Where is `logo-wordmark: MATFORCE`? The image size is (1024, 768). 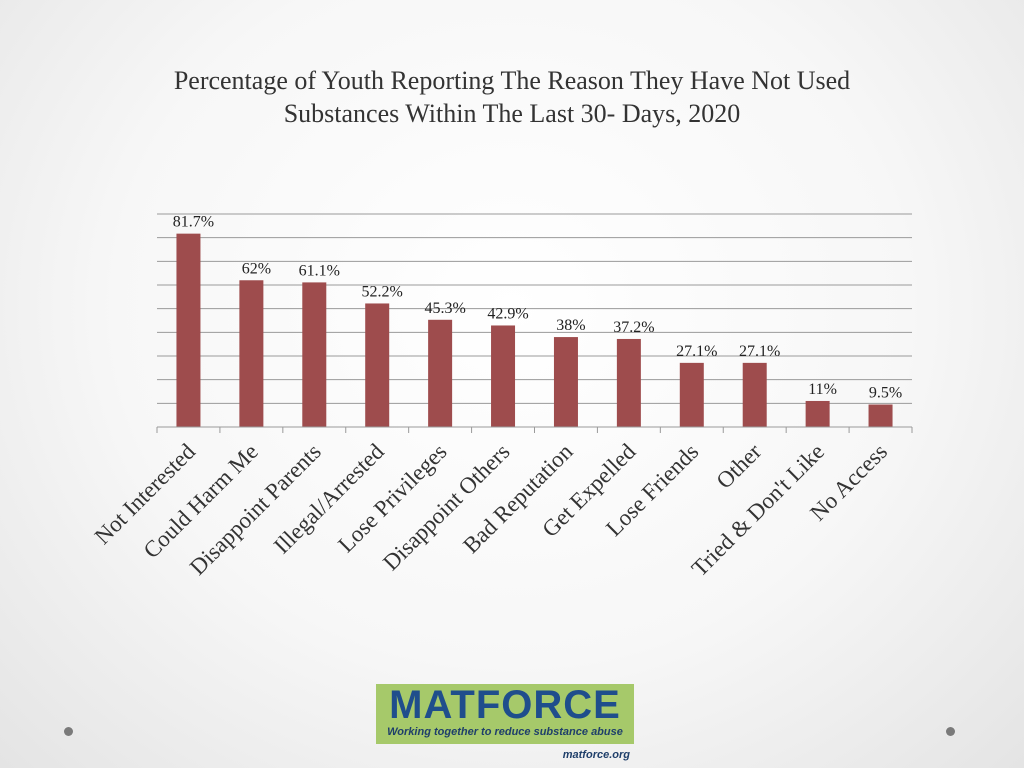 logo-wordmark: MATFORCE is located at coordinates (505, 705).